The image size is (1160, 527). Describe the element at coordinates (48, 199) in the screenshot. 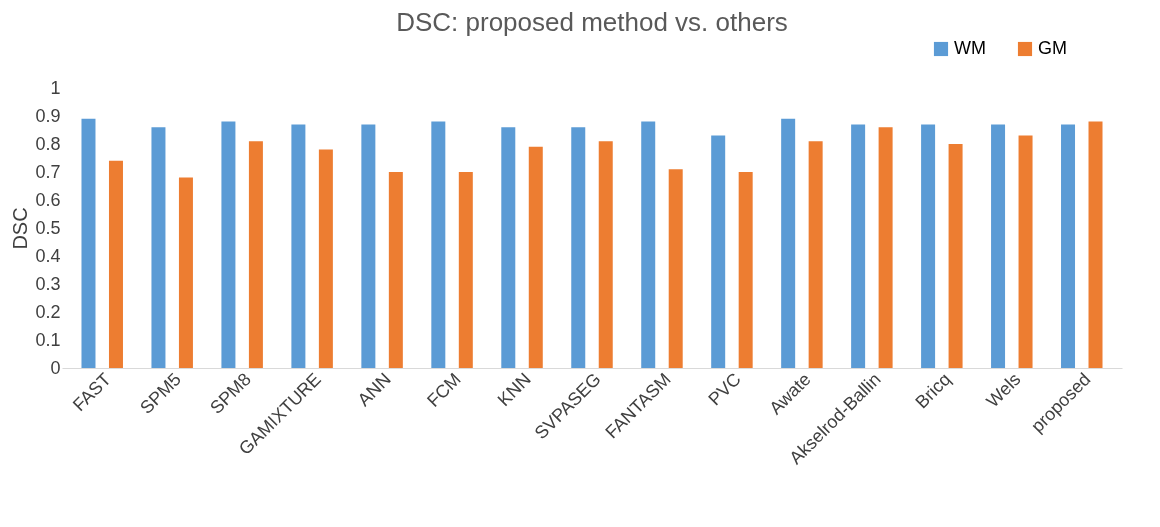

I see `y-tick-label: 0.6` at that location.